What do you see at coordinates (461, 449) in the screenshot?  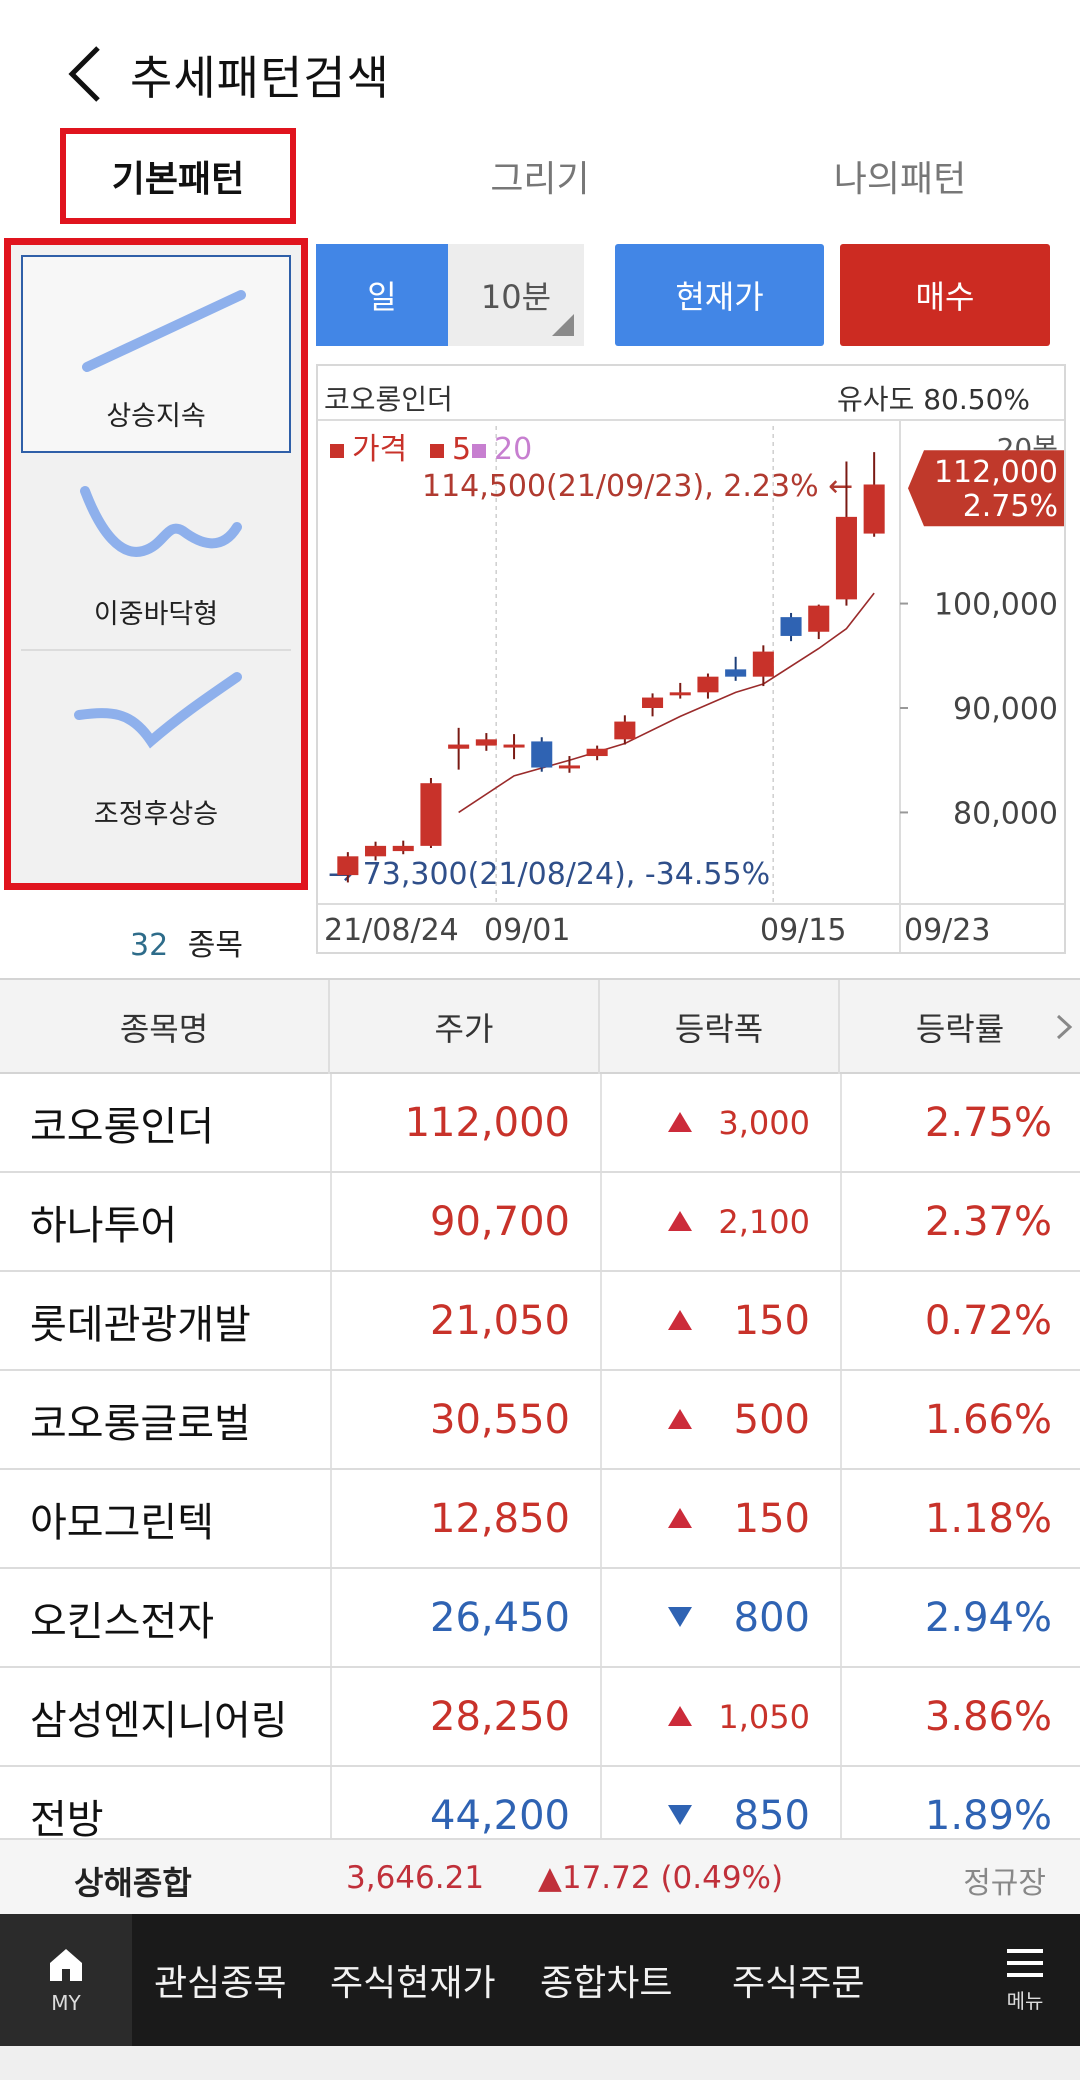 I see `legend-label: 5` at bounding box center [461, 449].